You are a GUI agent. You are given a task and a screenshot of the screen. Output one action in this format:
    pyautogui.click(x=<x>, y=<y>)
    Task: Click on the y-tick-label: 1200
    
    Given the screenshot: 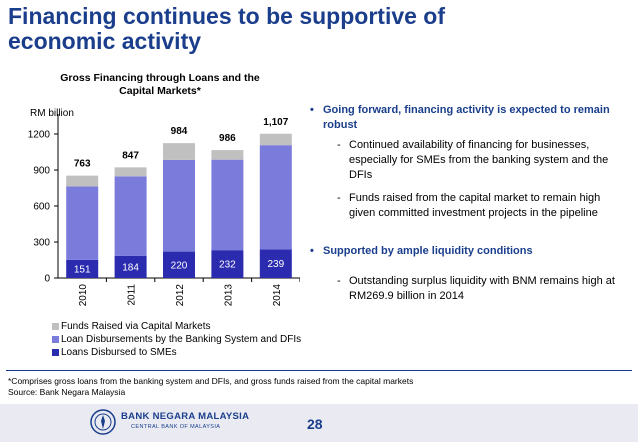 What is the action you would take?
    pyautogui.click(x=39, y=135)
    